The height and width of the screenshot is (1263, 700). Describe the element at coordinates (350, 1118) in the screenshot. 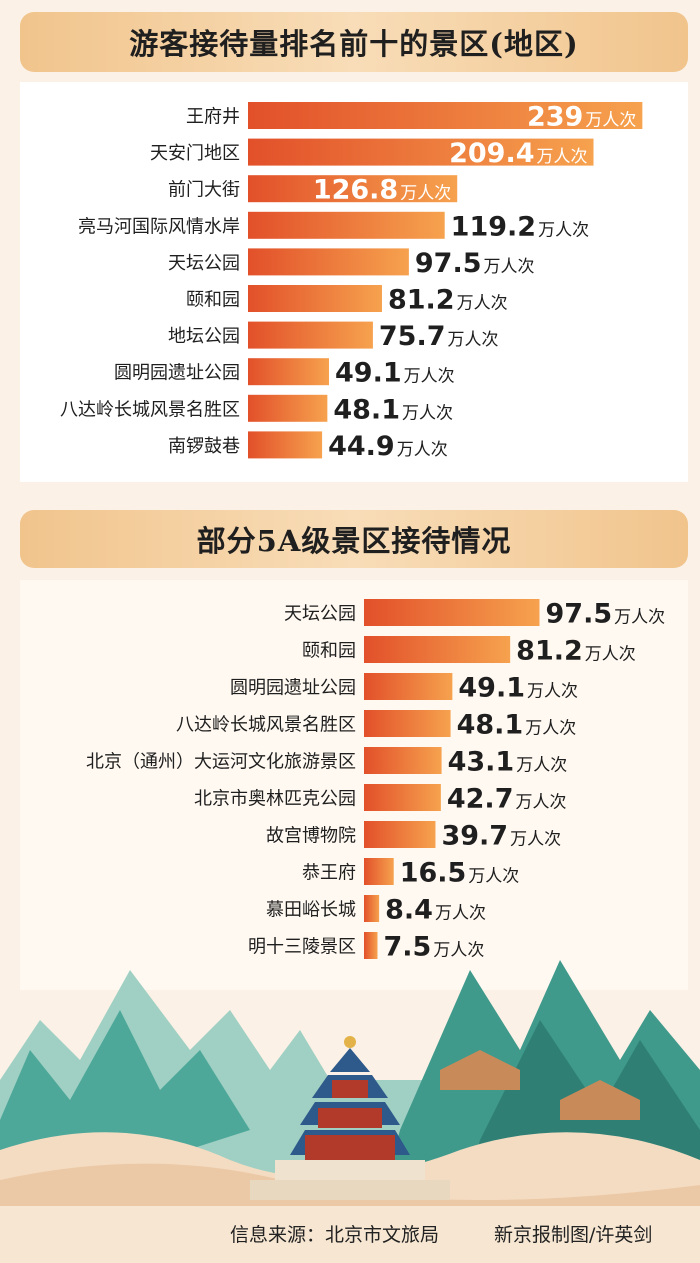

I see `temple-of-heaven-icon` at that location.